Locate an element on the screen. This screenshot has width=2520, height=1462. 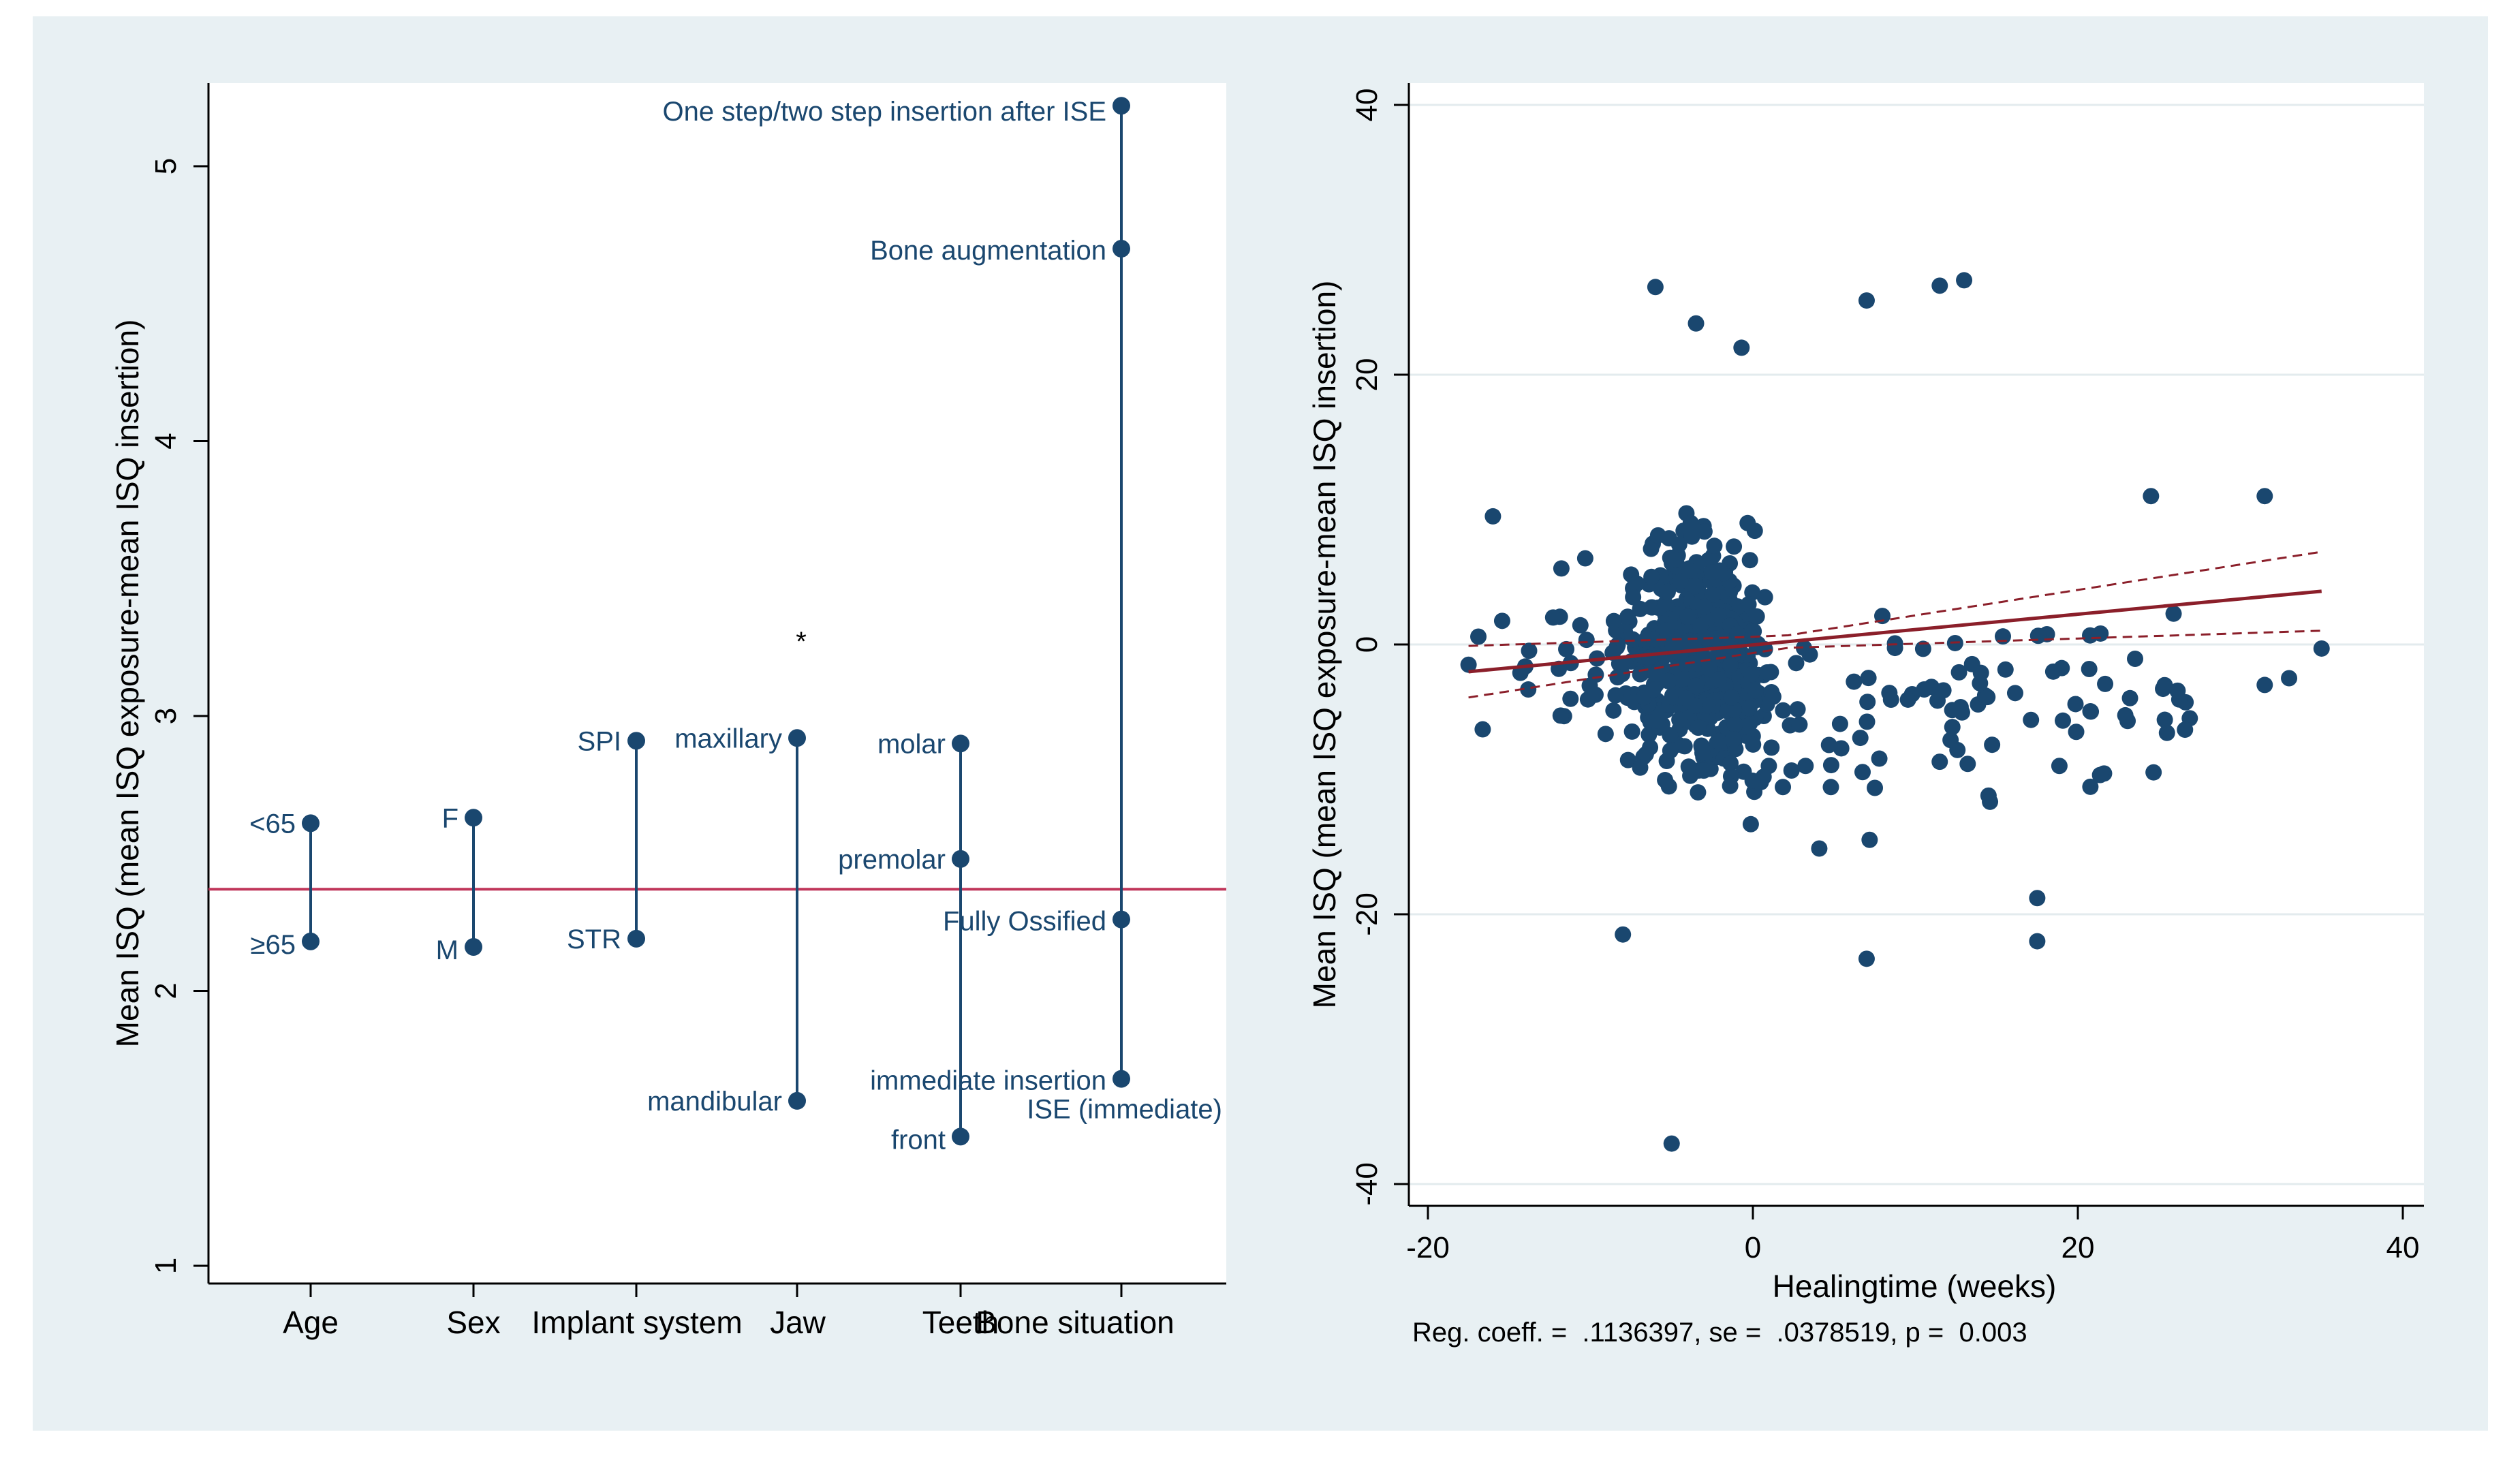
point-label: mandibular is located at coordinates (714, 1102).